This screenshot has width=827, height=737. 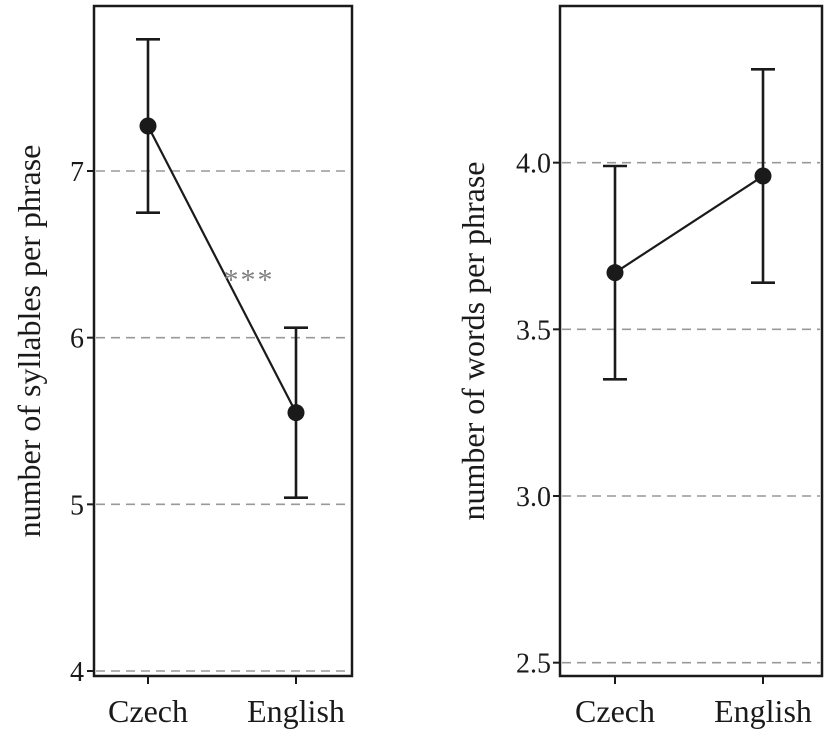 I want to click on y-tick-label: 2.5, so click(x=533, y=664).